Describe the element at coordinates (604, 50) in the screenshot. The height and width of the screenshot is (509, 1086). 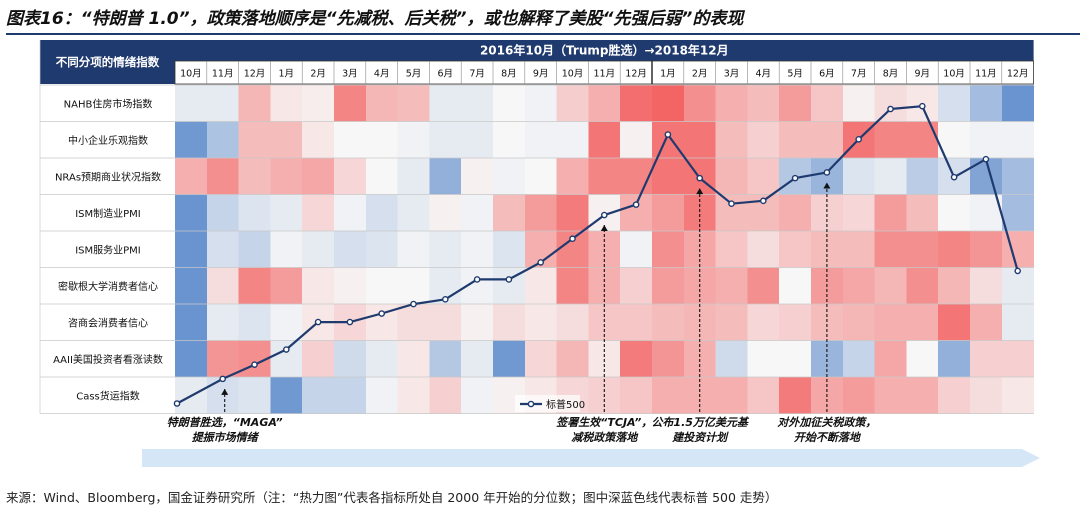
I see `period-label: 2016年10月（Trump胜选）→2018年12月` at that location.